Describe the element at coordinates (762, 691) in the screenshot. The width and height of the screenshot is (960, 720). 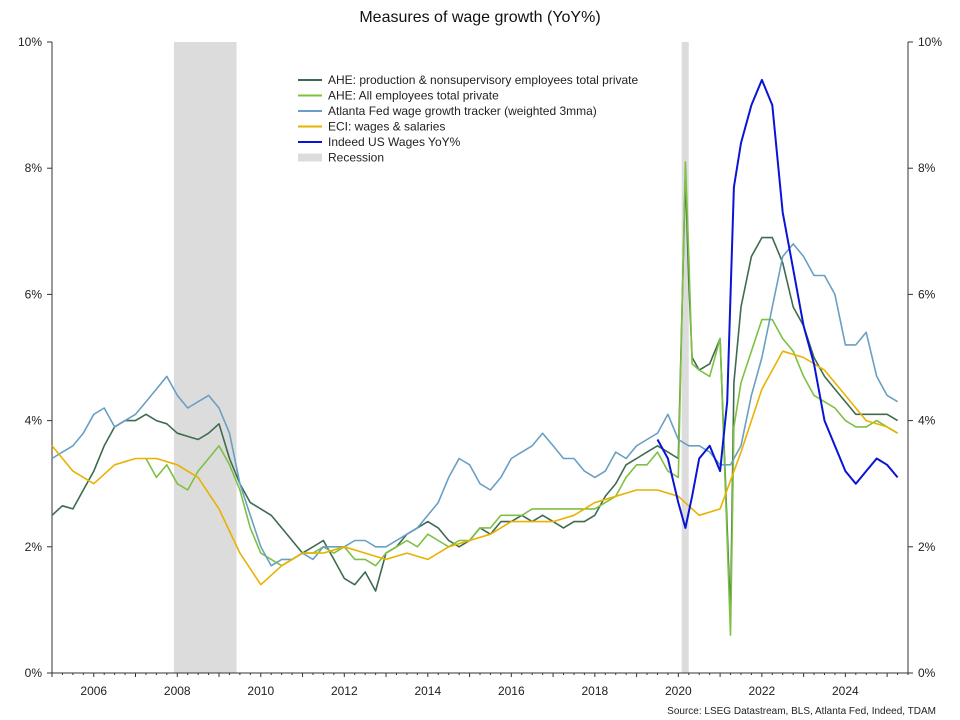
I see `x-tick-label: 2022` at that location.